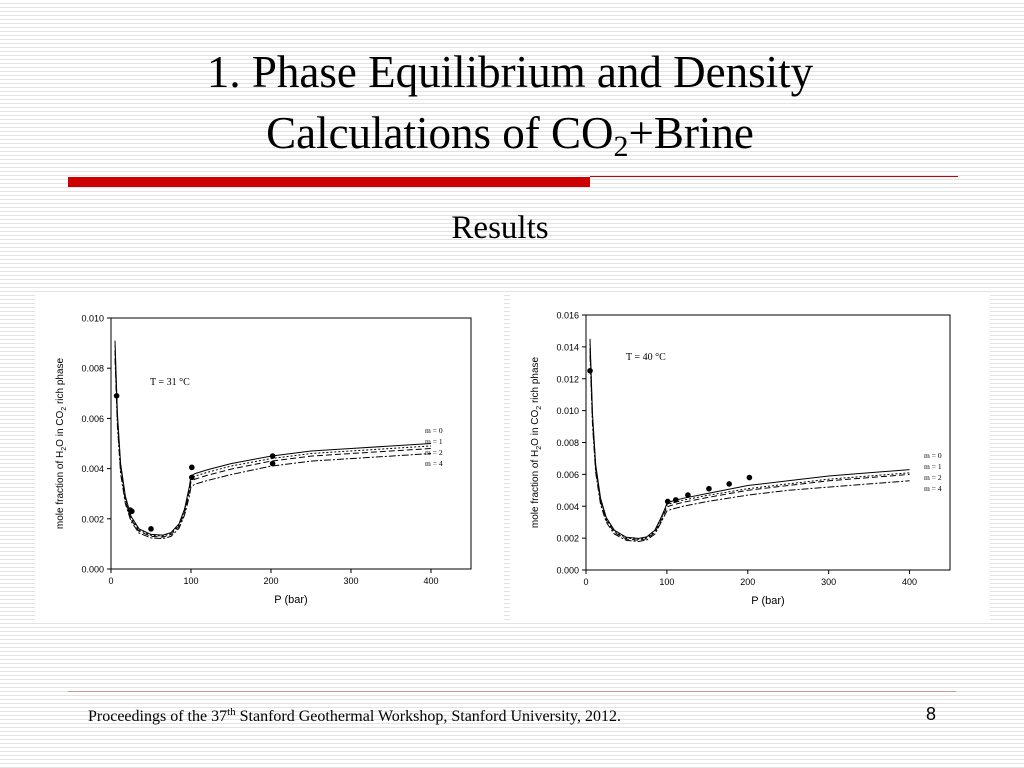 This screenshot has height=768, width=1024. Describe the element at coordinates (329, 182) in the screenshot. I see `title-underline-bar` at that location.